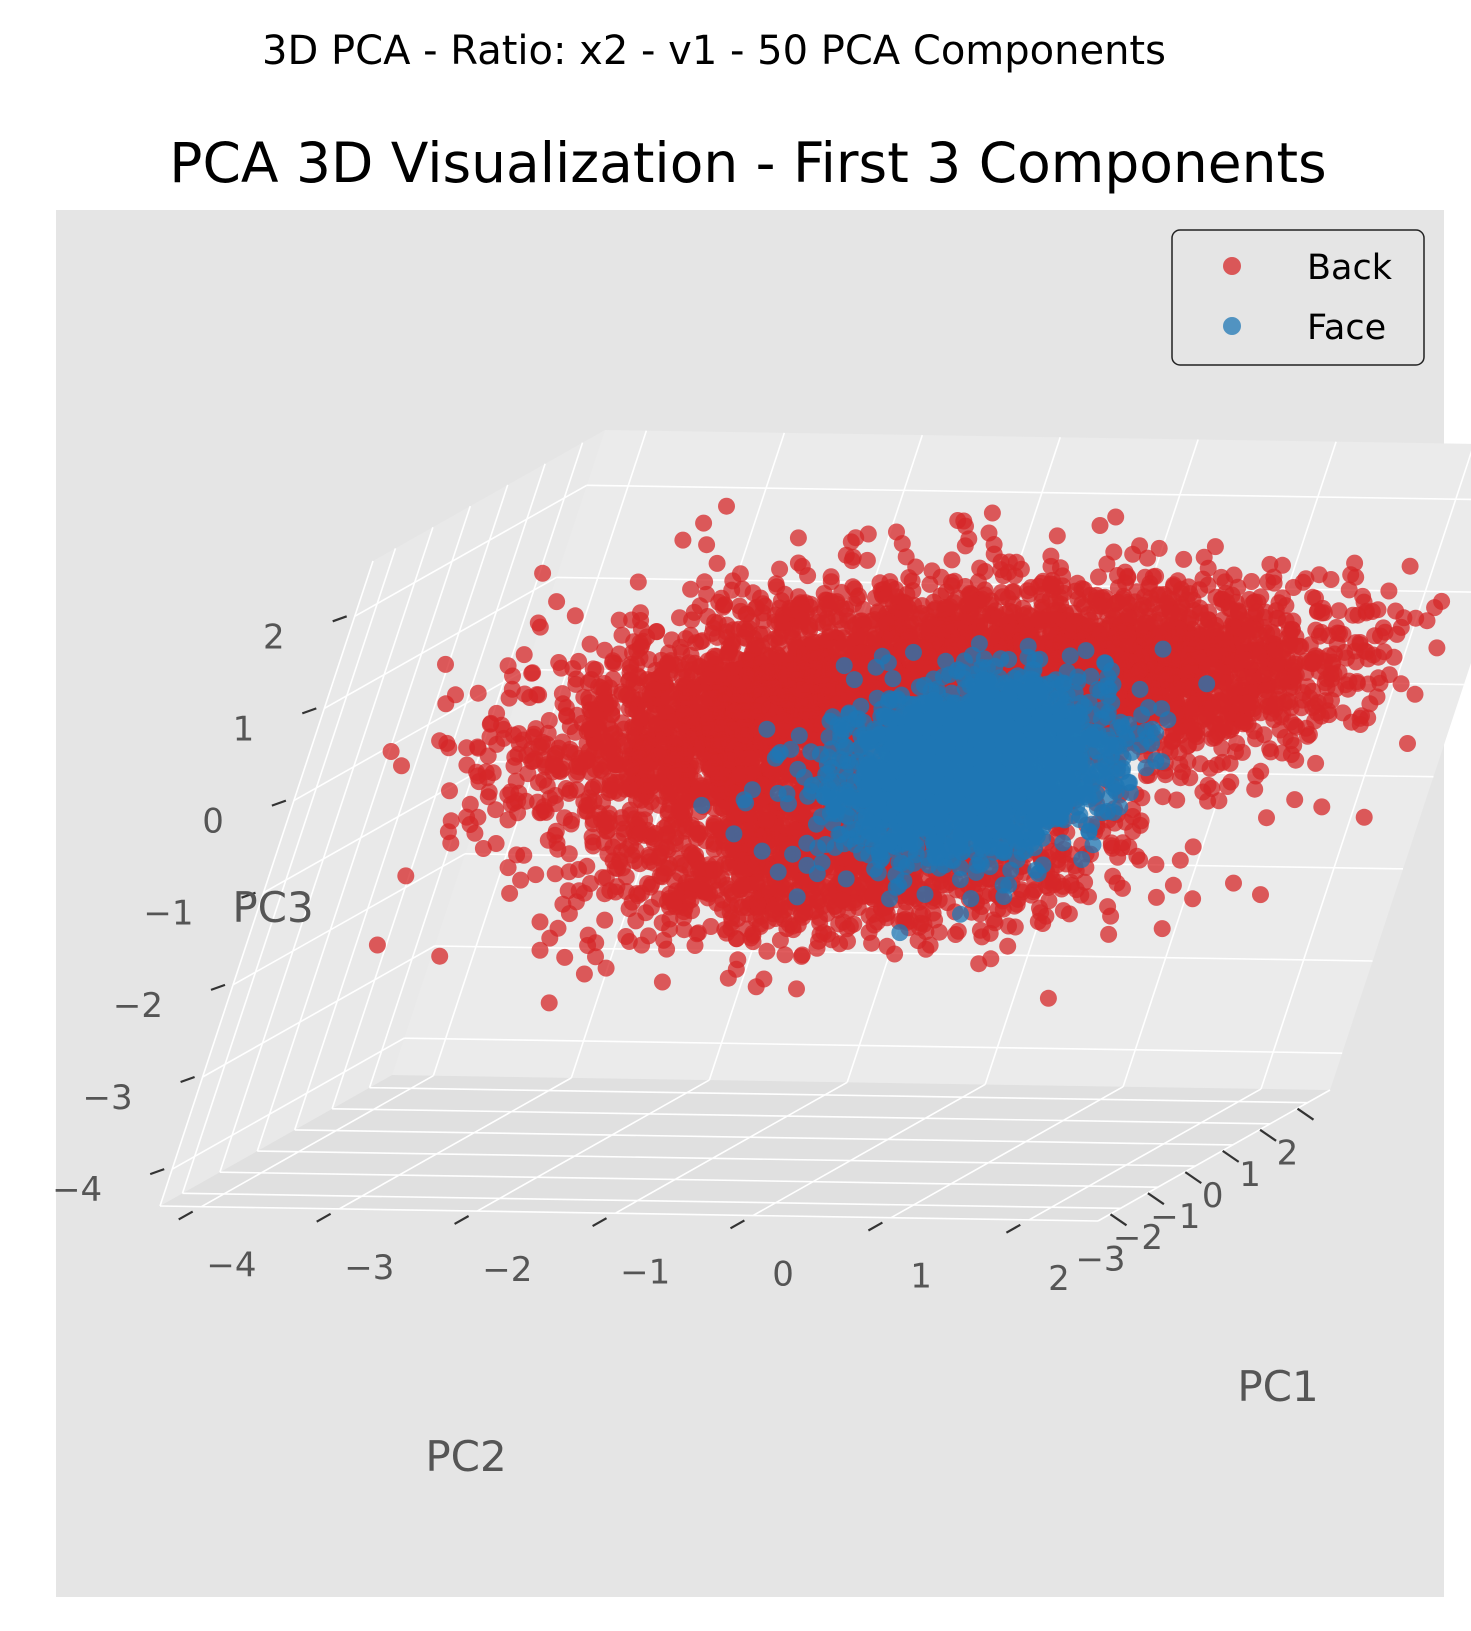  I want to click on grid-line-z-left-wall, so click(440, 643).